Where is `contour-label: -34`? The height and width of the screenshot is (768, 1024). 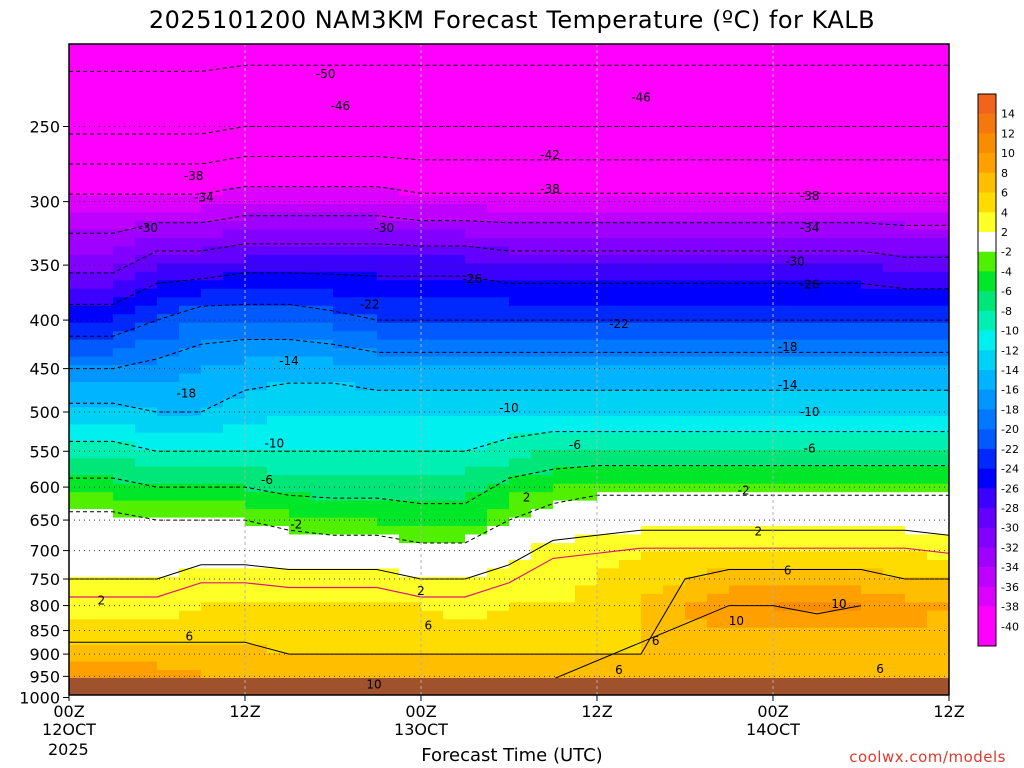 contour-label: -34 is located at coordinates (810, 228).